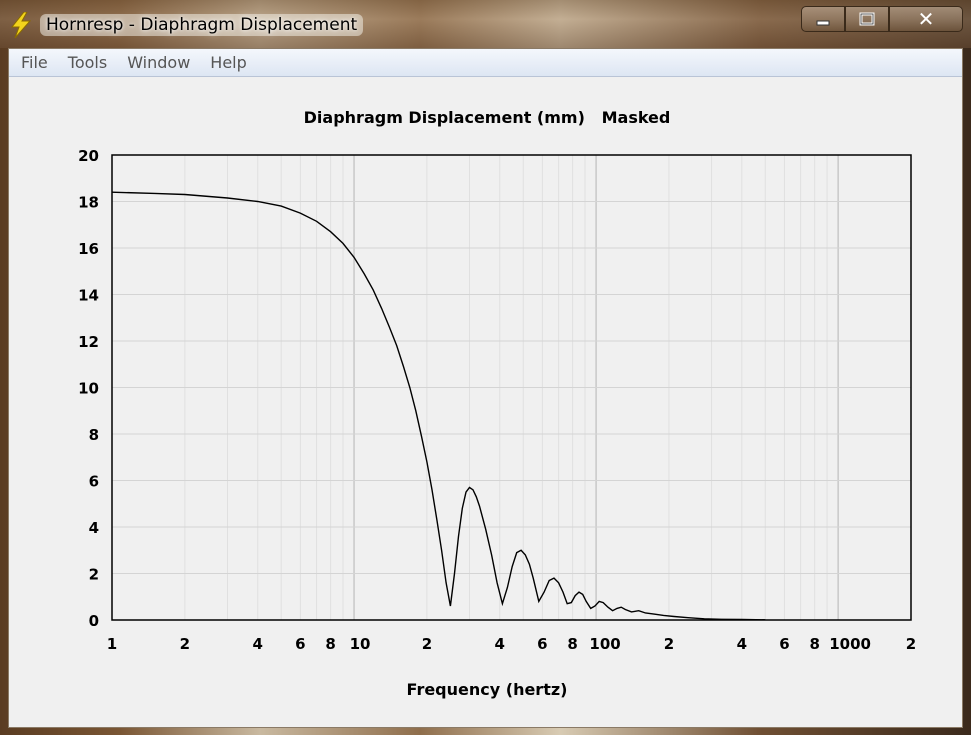  Describe the element at coordinates (511, 644) in the screenshot. I see `x-axis-ticks: 1 2 4 6 8 10 2 4 6 8 100 2 4 6 8 1000 2` at that location.